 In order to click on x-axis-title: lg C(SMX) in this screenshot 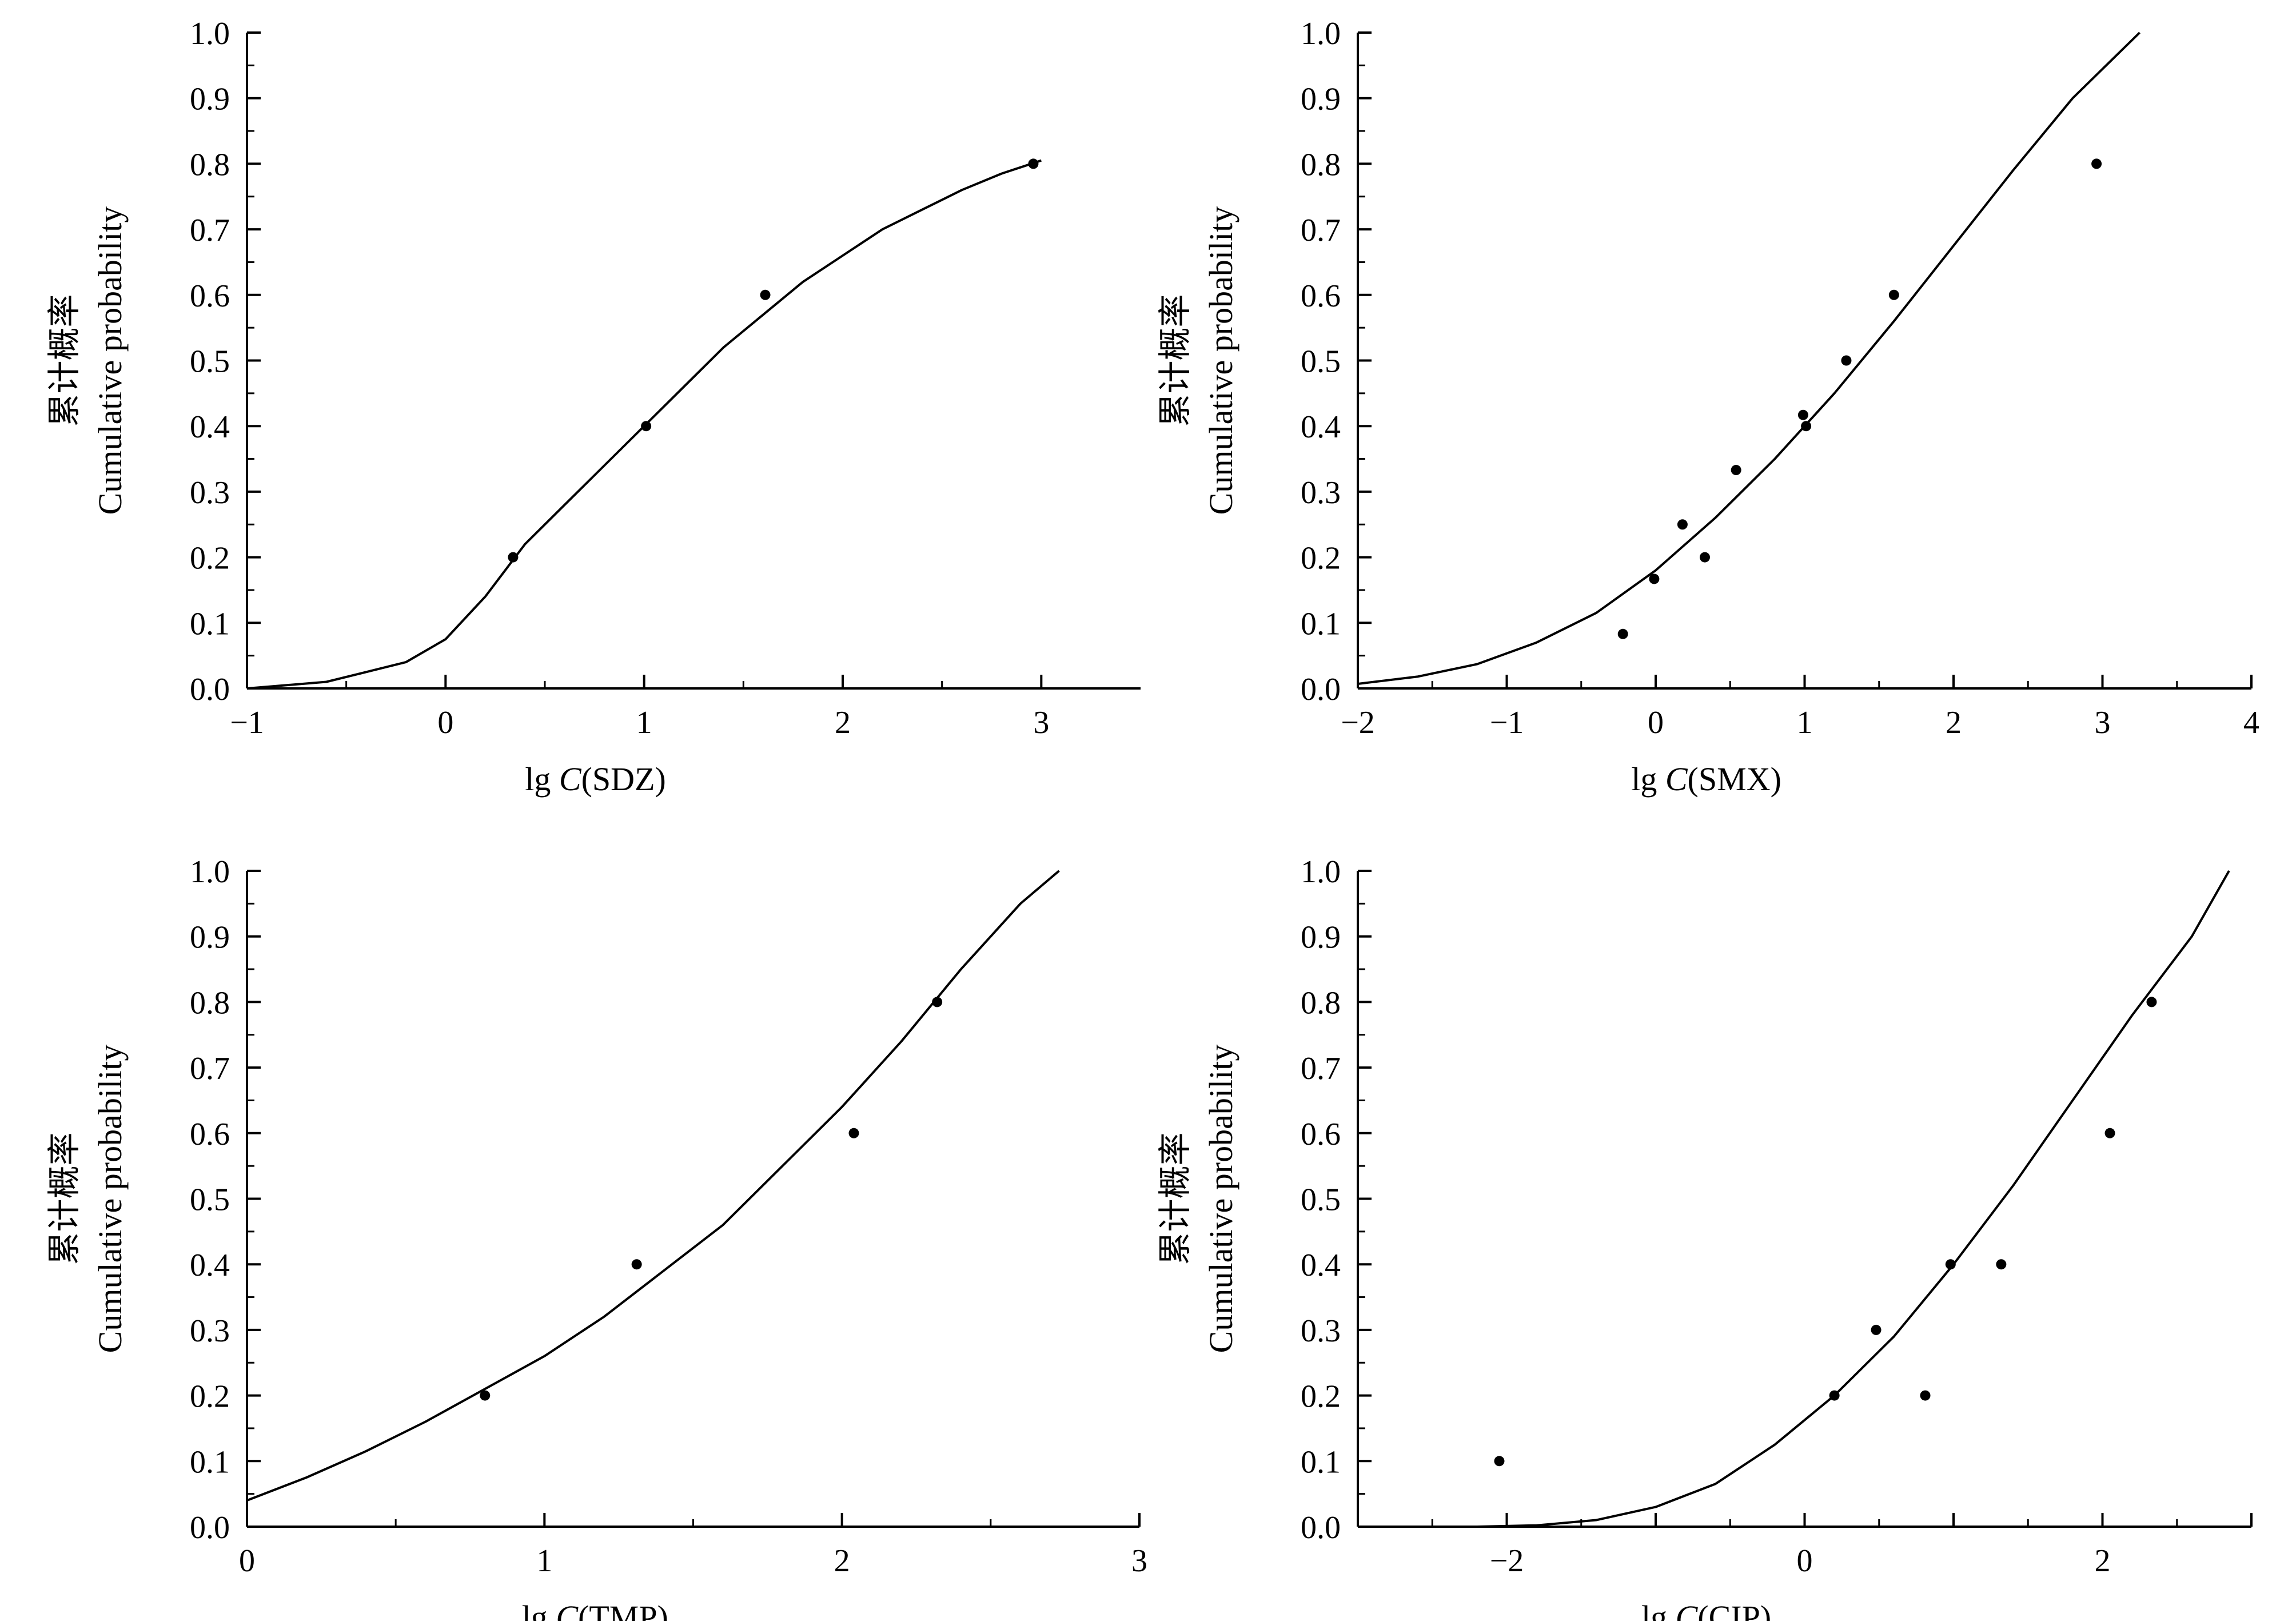, I will do `click(1706, 779)`.